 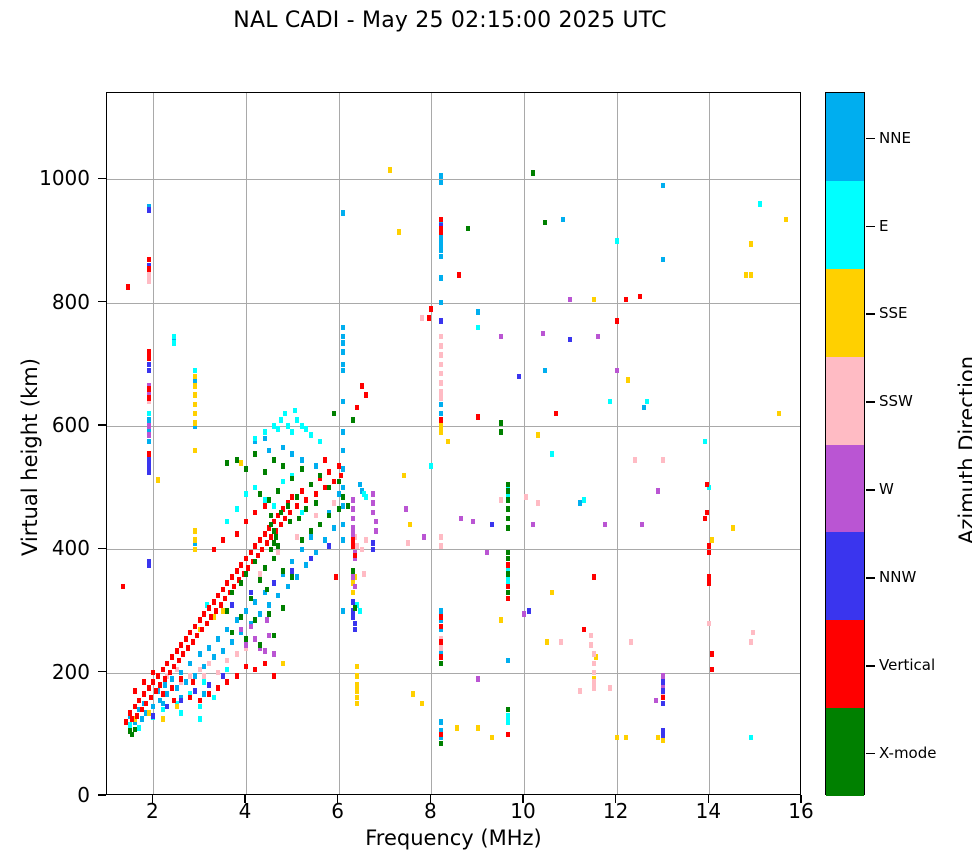 I want to click on x-tick-label: 2, so click(x=152, y=811).